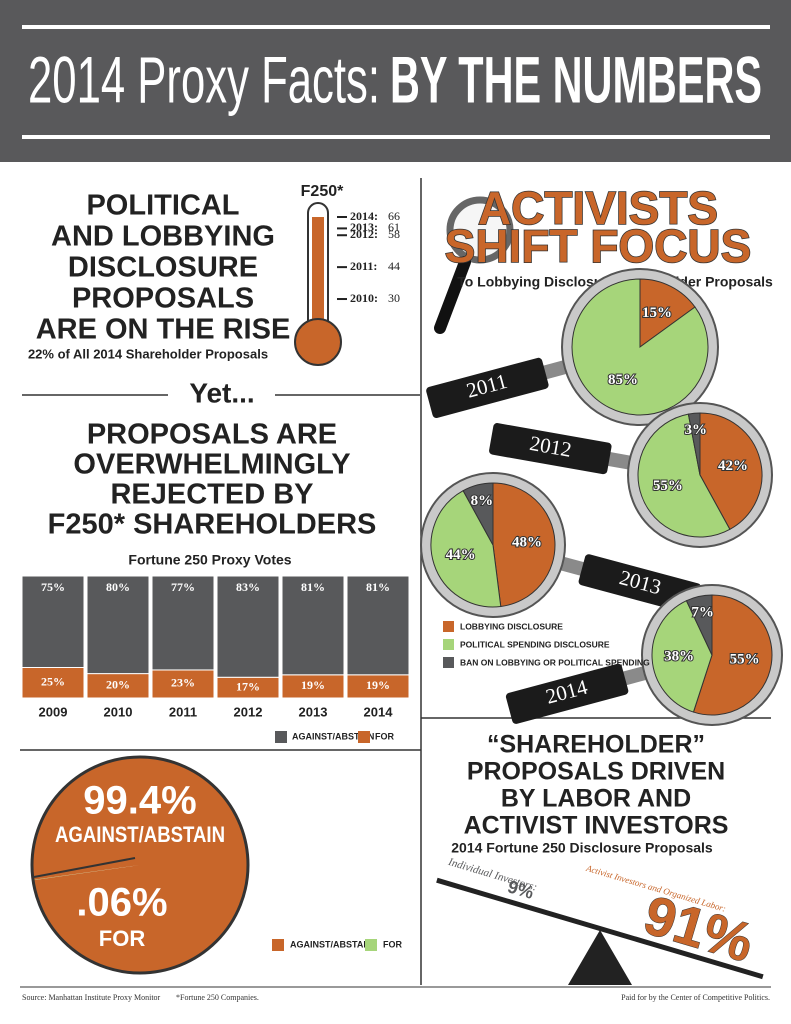 Image resolution: width=791 pixels, height=1024 pixels. What do you see at coordinates (702, 612) in the screenshot?
I see `value-label: 7%` at bounding box center [702, 612].